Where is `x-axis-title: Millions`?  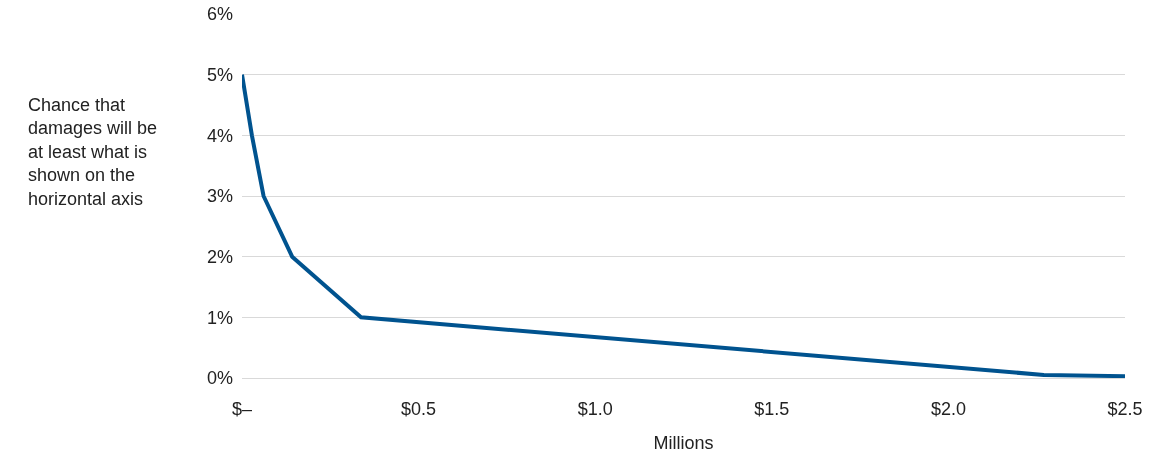
x-axis-title: Millions is located at coordinates (683, 442).